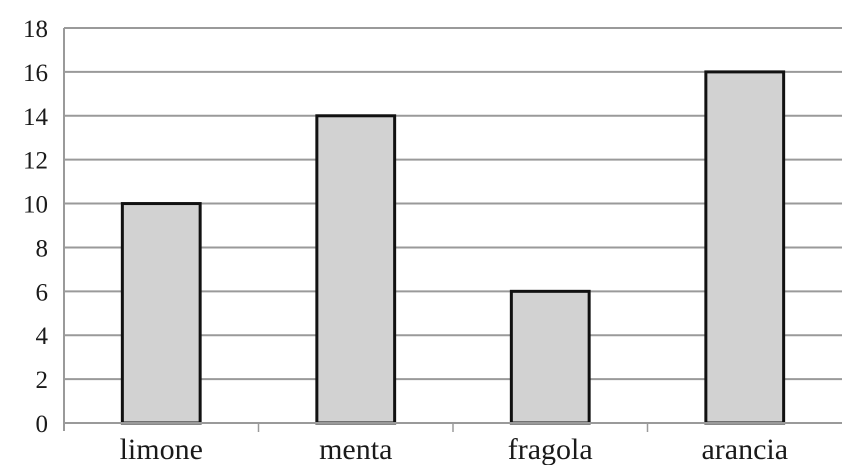 This screenshot has height=465, width=852. Describe the element at coordinates (35, 161) in the screenshot. I see `y-tick-label: 12` at that location.